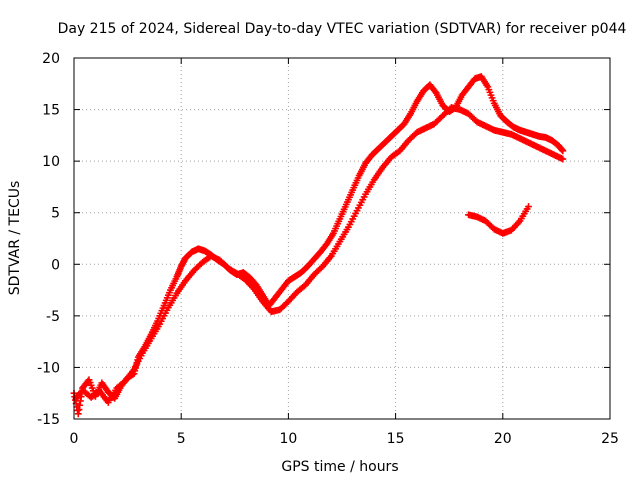 The height and width of the screenshot is (480, 640). What do you see at coordinates (15, 238) in the screenshot?
I see `y-axis-label: SDTVAR / TECUs` at bounding box center [15, 238].